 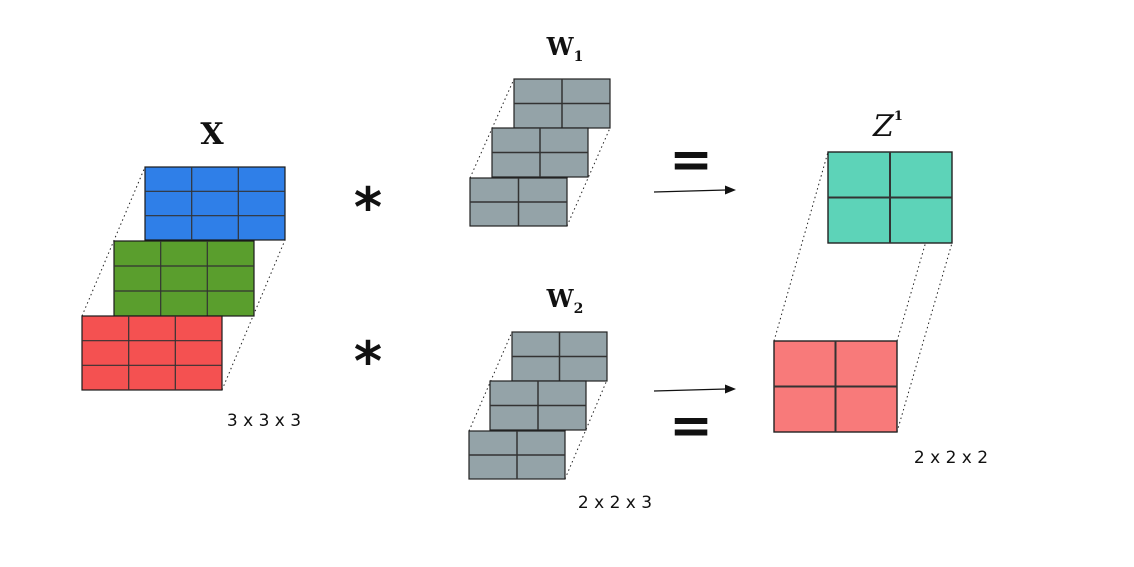 I want to click on filter-dims-label: 2 x 2 x 3, so click(x=615, y=503).